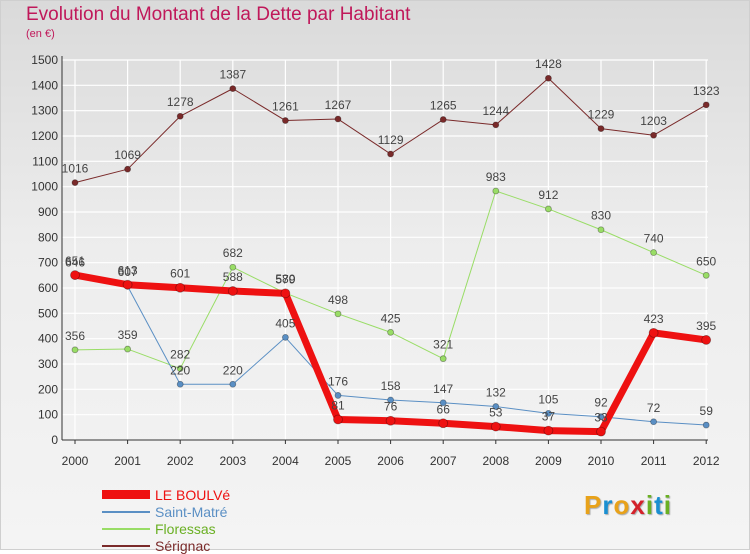 The height and width of the screenshot is (554, 750). What do you see at coordinates (654, 239) in the screenshot?
I see `data-label-floressas: 740` at bounding box center [654, 239].